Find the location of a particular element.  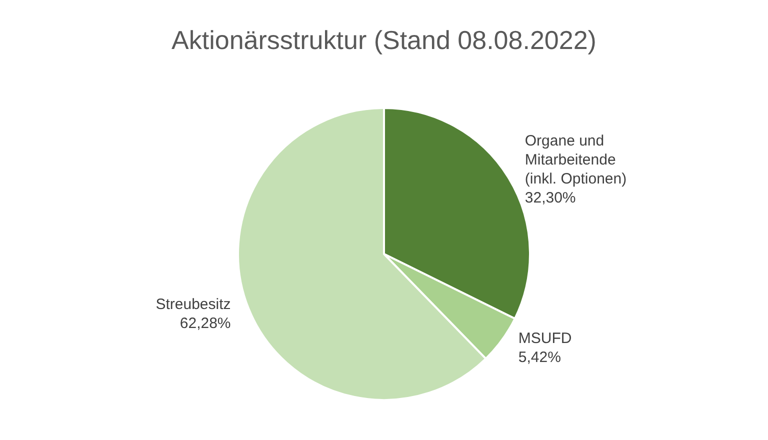

data-label: 32,30% is located at coordinates (550, 198).